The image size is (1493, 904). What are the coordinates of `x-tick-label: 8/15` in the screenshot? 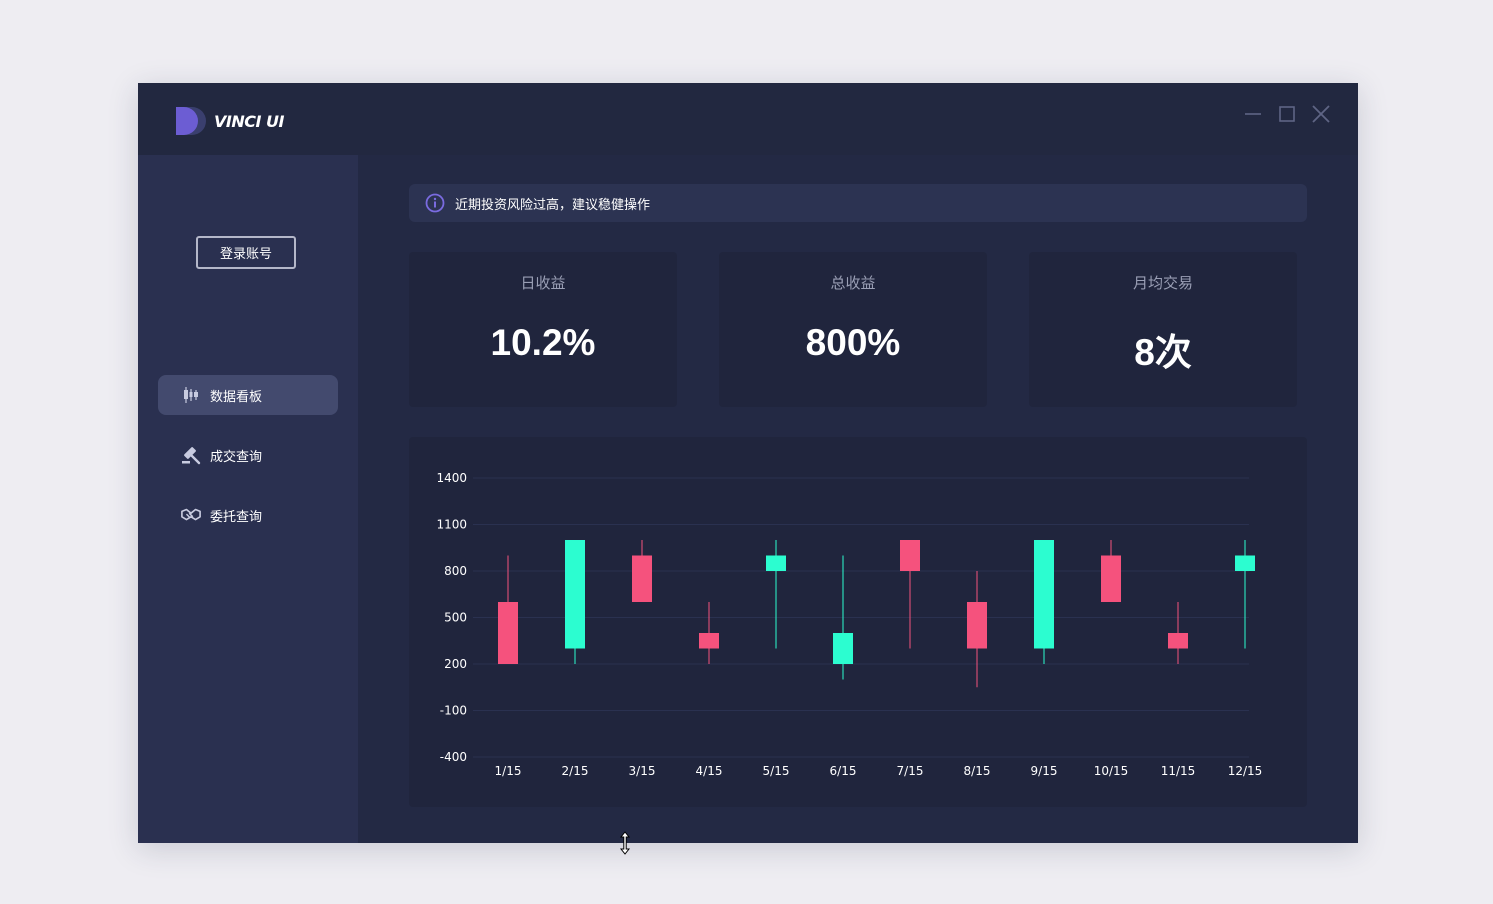 It's located at (977, 771).